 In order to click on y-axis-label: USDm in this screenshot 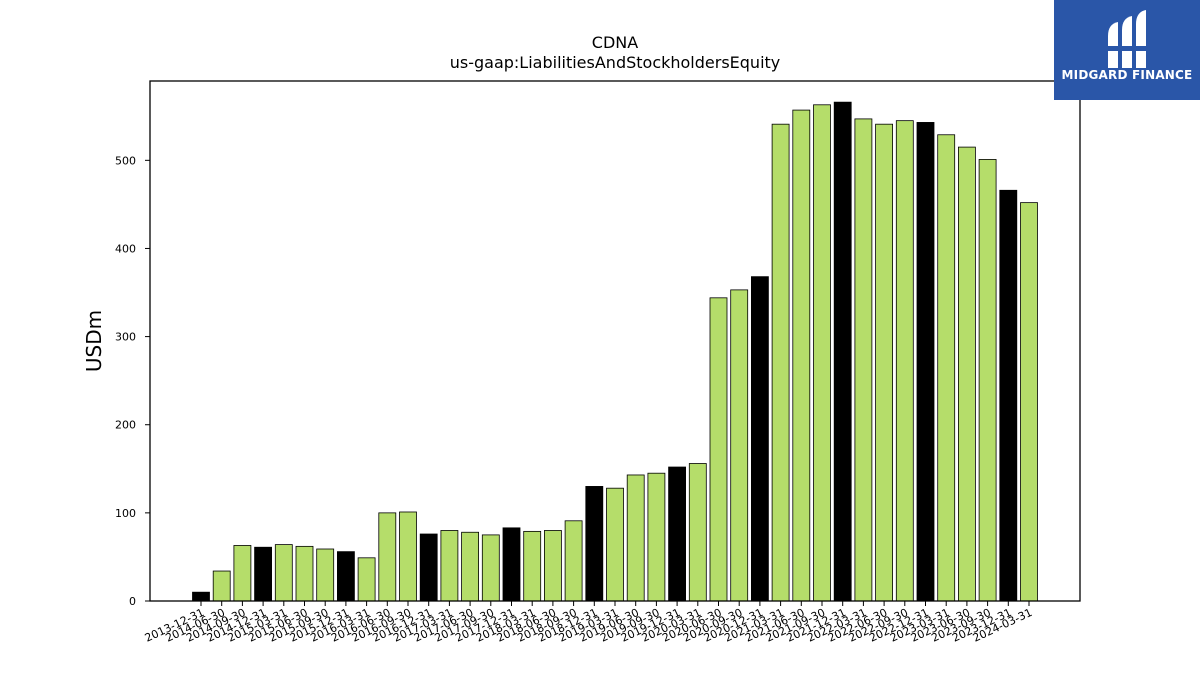, I will do `click(94, 341)`.